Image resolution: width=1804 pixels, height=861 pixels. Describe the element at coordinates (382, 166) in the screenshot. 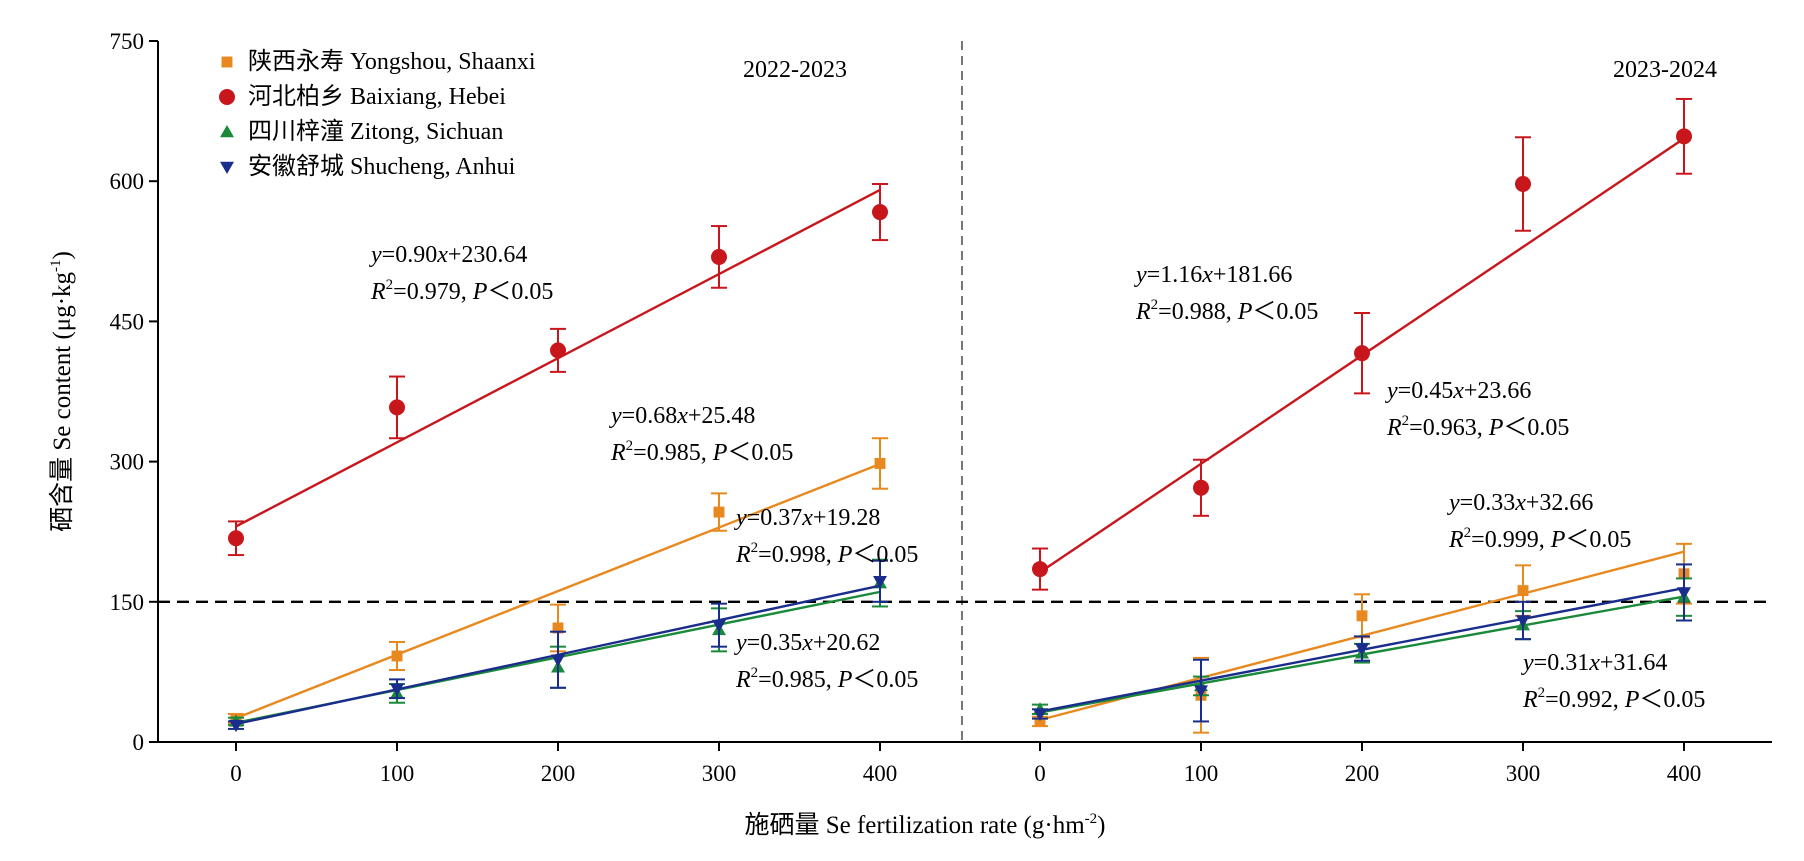

I see `legend-label-shucheng: 安徽舒城 Shucheng, Anhui` at that location.